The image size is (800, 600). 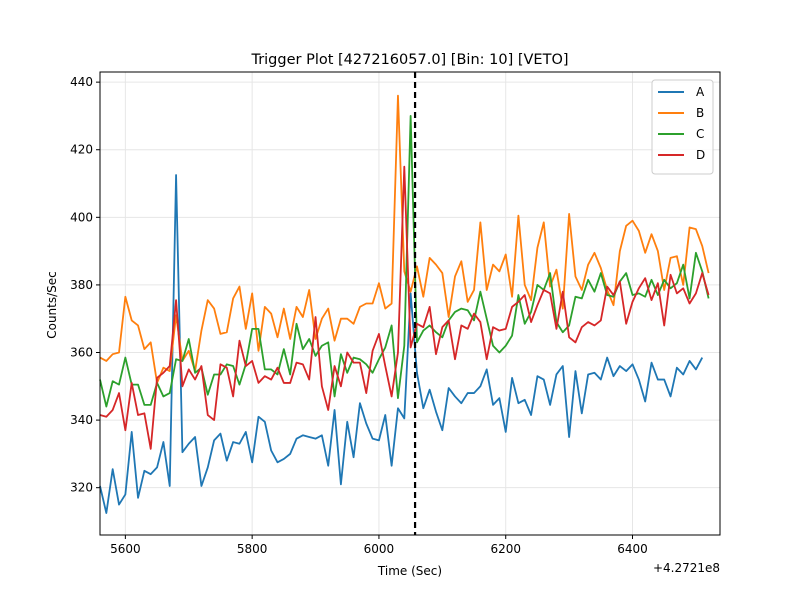 I want to click on x-axis: 5600 5800 6000 6200 6400, so click(x=379, y=545).